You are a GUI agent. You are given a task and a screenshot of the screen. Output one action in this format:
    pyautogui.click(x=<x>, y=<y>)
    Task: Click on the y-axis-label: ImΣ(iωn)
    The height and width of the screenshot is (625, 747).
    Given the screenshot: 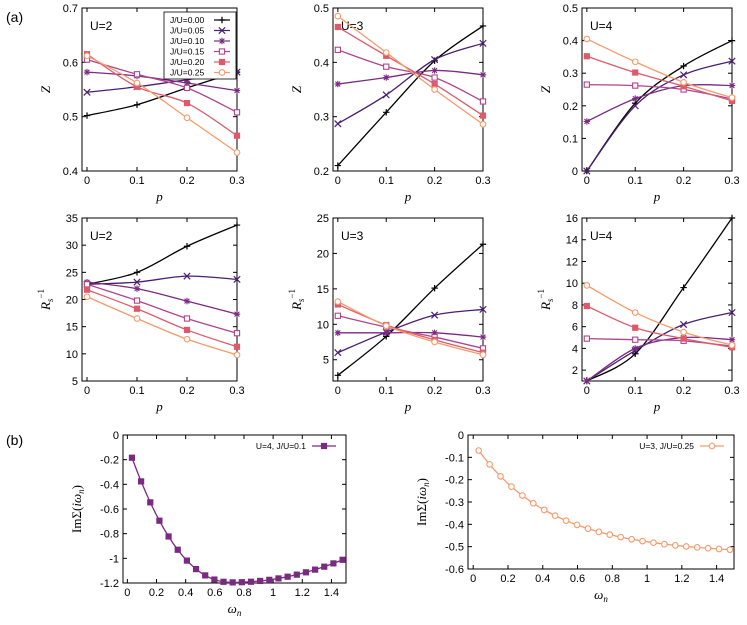 What is the action you would take?
    pyautogui.click(x=77, y=509)
    